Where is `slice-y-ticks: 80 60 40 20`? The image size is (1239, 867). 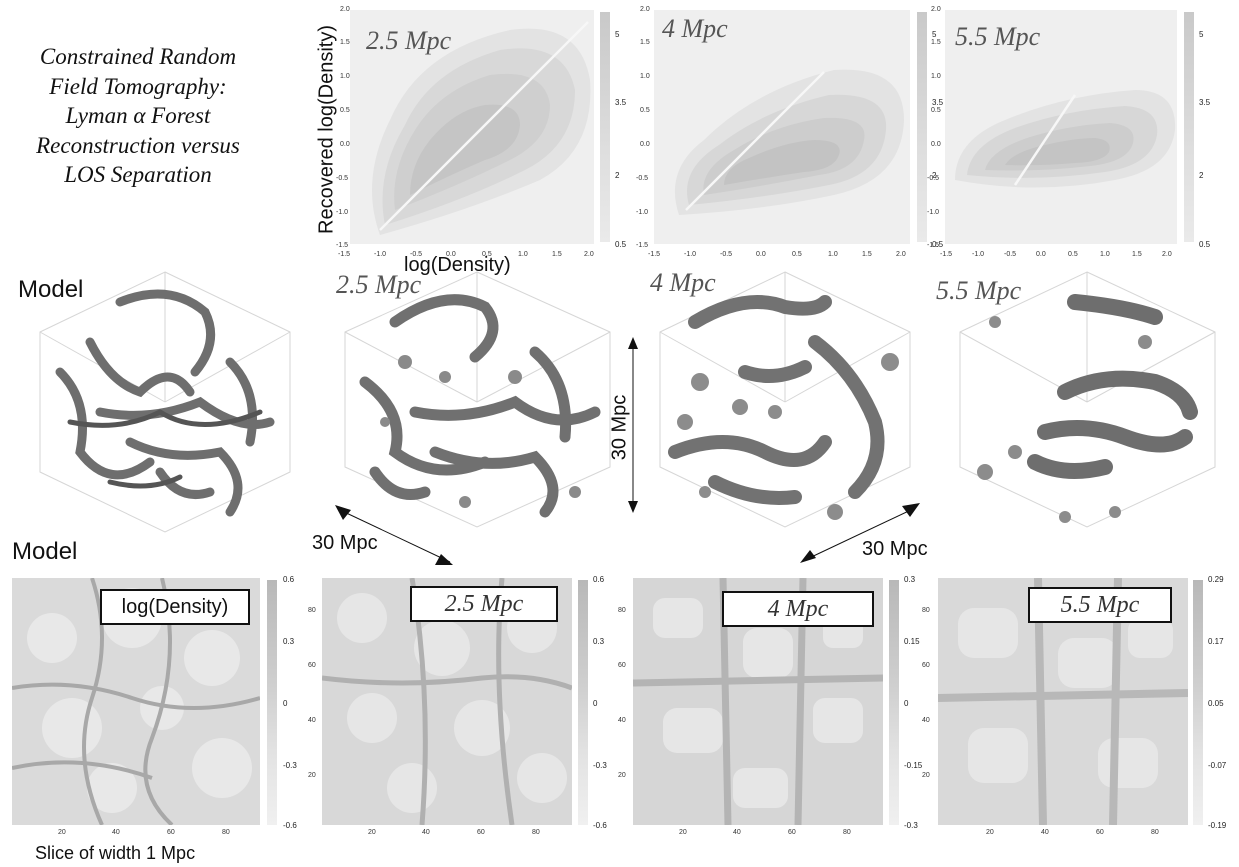 slice-y-ticks: 80 60 40 20 is located at coordinates (929, 702).